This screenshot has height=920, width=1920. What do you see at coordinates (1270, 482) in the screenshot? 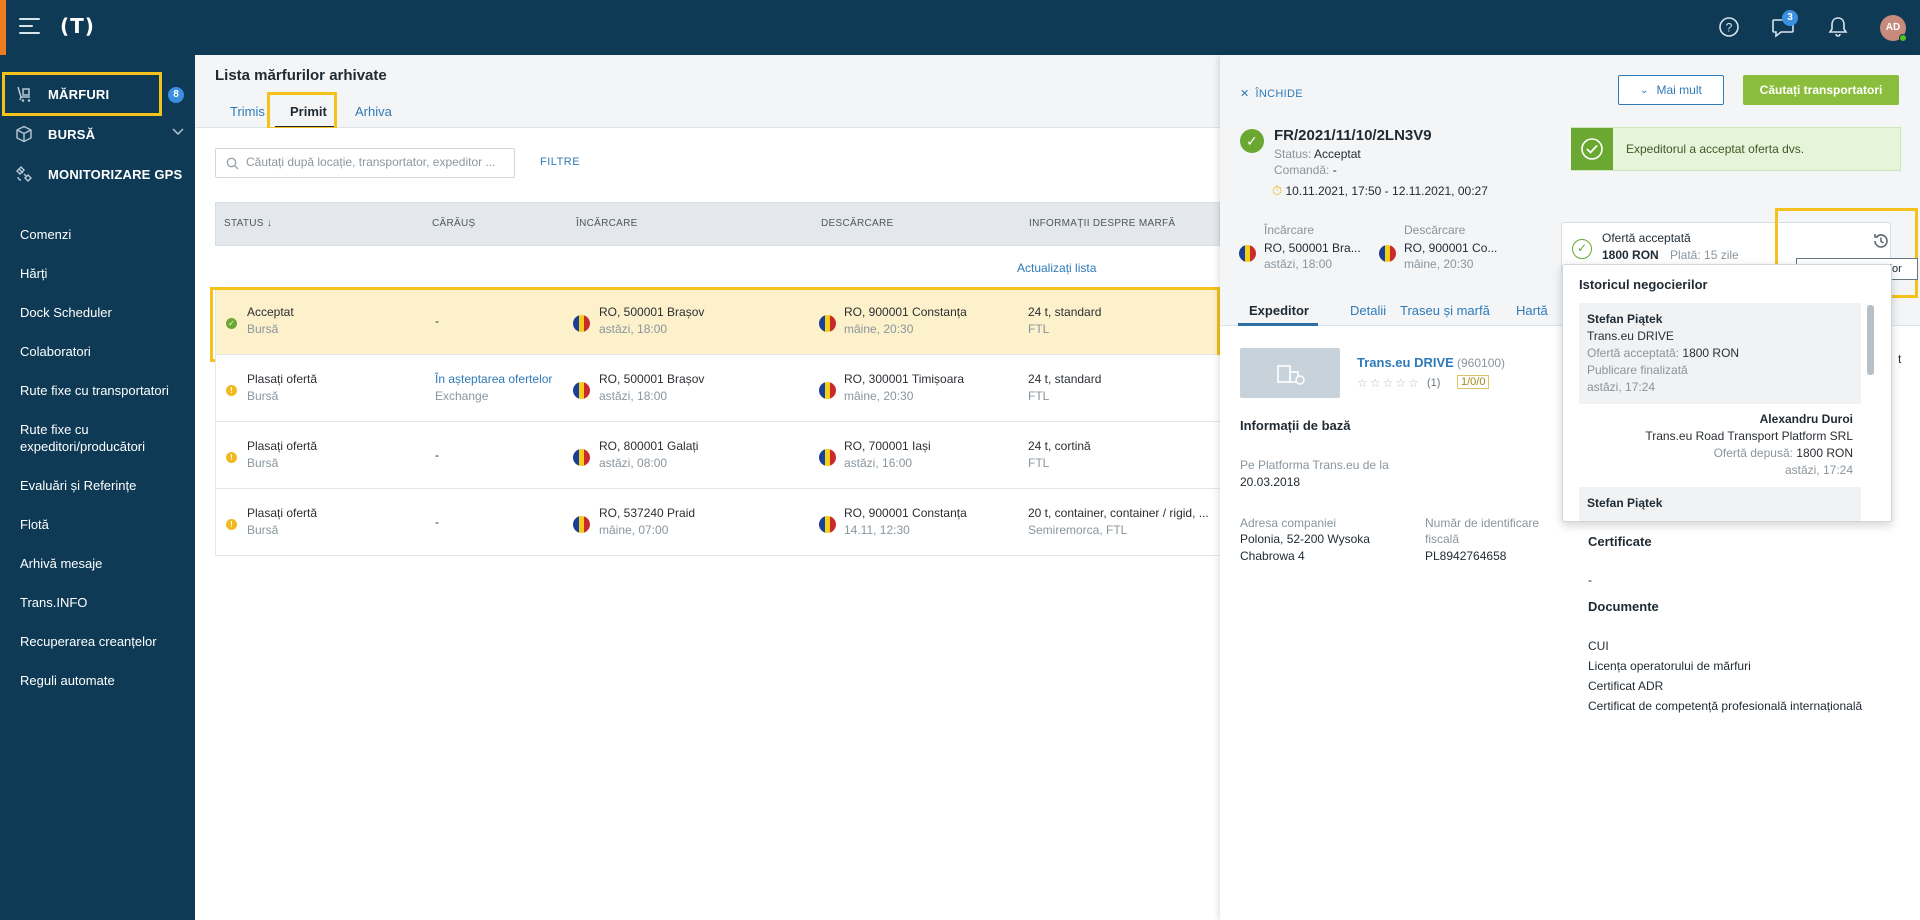
I see `platform-date: 20.03.2018` at bounding box center [1270, 482].